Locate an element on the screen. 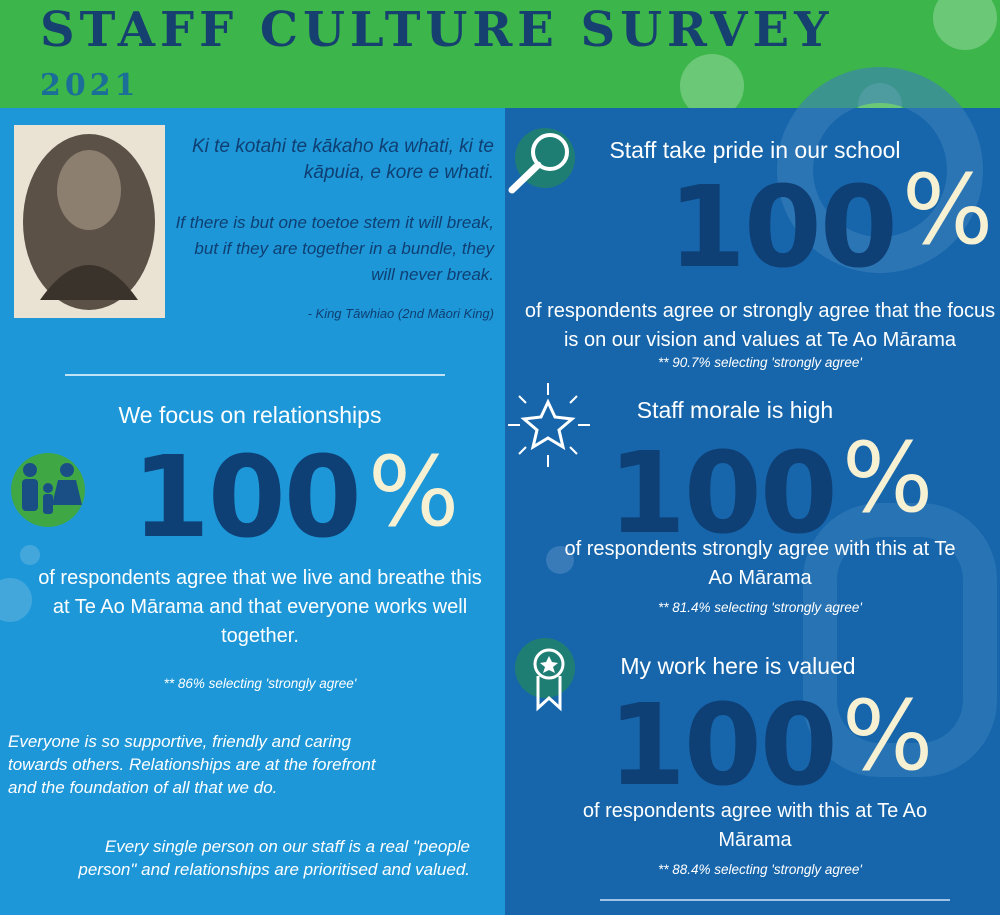  stat-heading: My work here is valued is located at coordinates (738, 666).